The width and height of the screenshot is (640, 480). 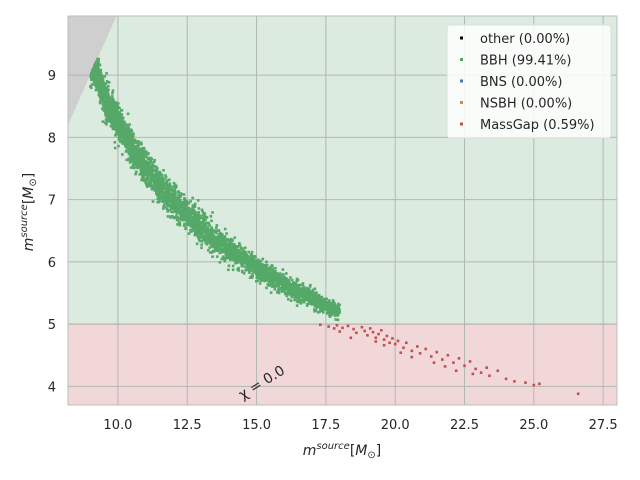 I want to click on y-tick-label: 6, so click(x=52, y=263).